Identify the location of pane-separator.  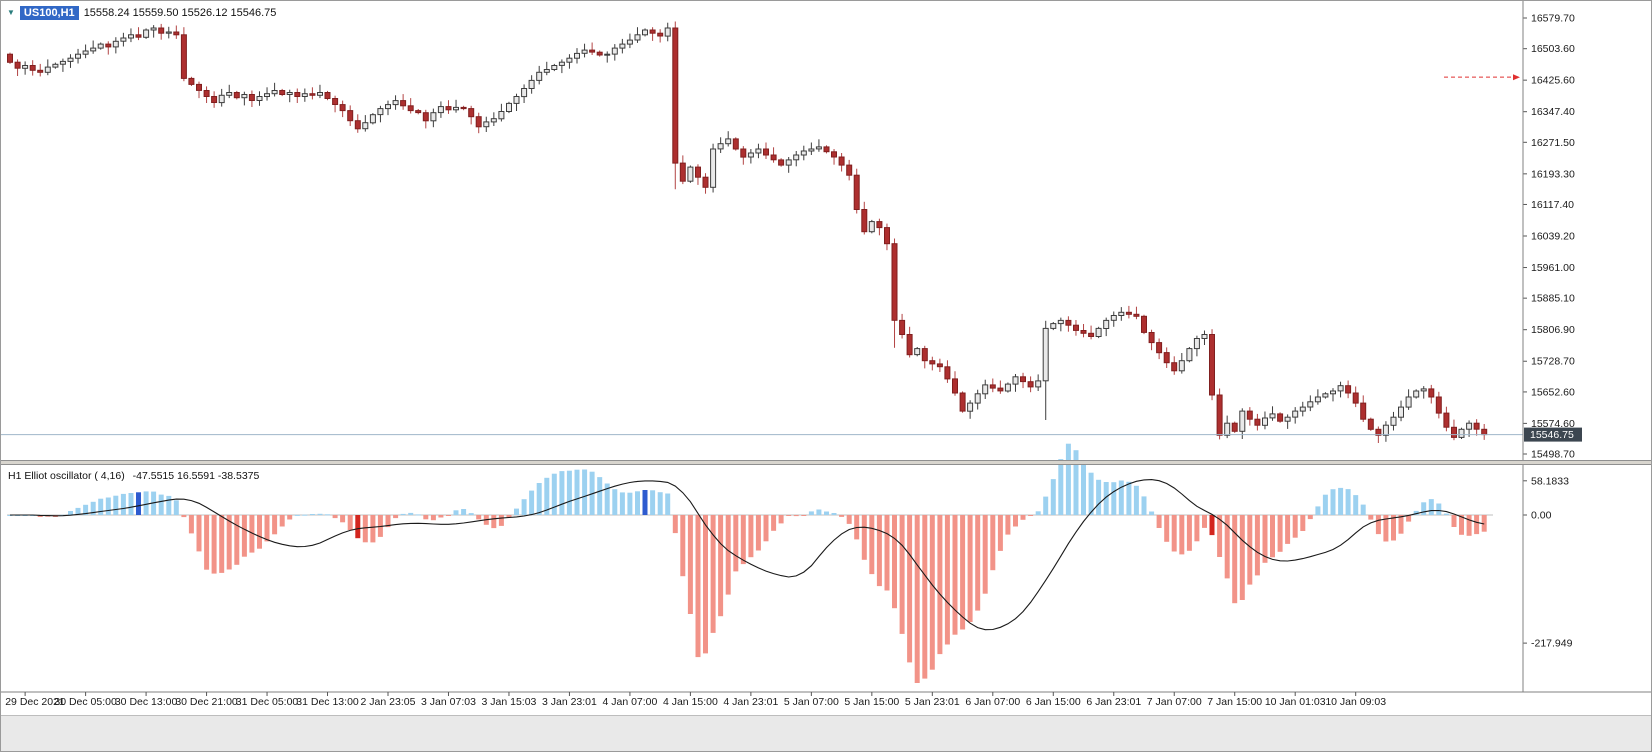
(826, 462).